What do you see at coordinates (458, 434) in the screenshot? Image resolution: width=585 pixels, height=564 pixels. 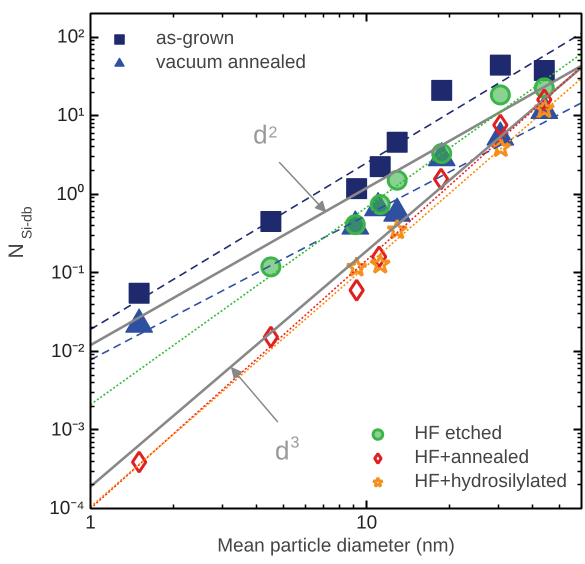 I see `legend-label: HF etched` at bounding box center [458, 434].